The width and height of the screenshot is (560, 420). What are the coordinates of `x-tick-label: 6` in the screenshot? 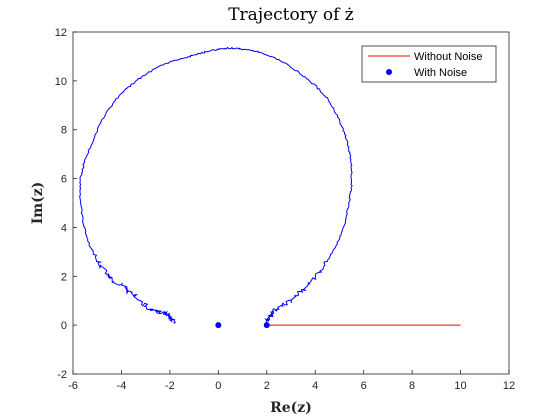 It's located at (364, 386).